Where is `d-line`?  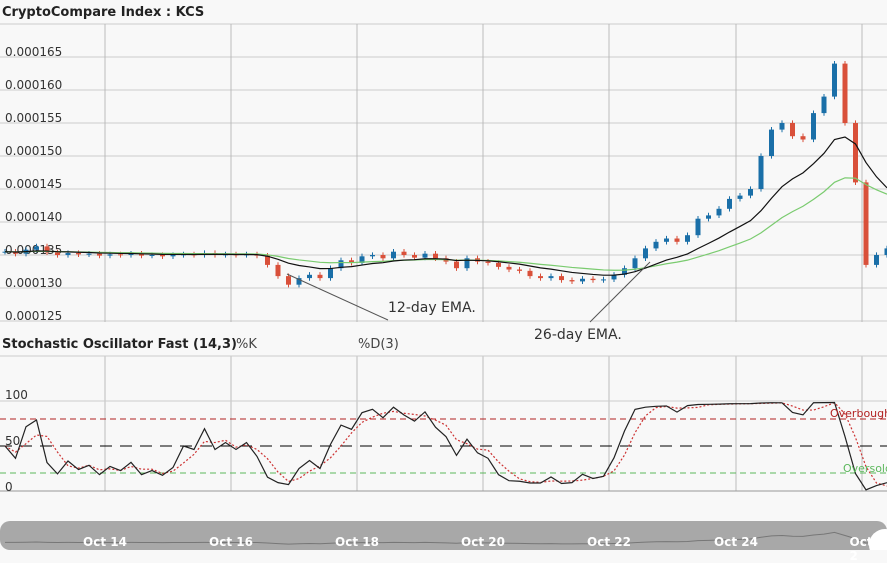
d-line is located at coordinates (446, 444).